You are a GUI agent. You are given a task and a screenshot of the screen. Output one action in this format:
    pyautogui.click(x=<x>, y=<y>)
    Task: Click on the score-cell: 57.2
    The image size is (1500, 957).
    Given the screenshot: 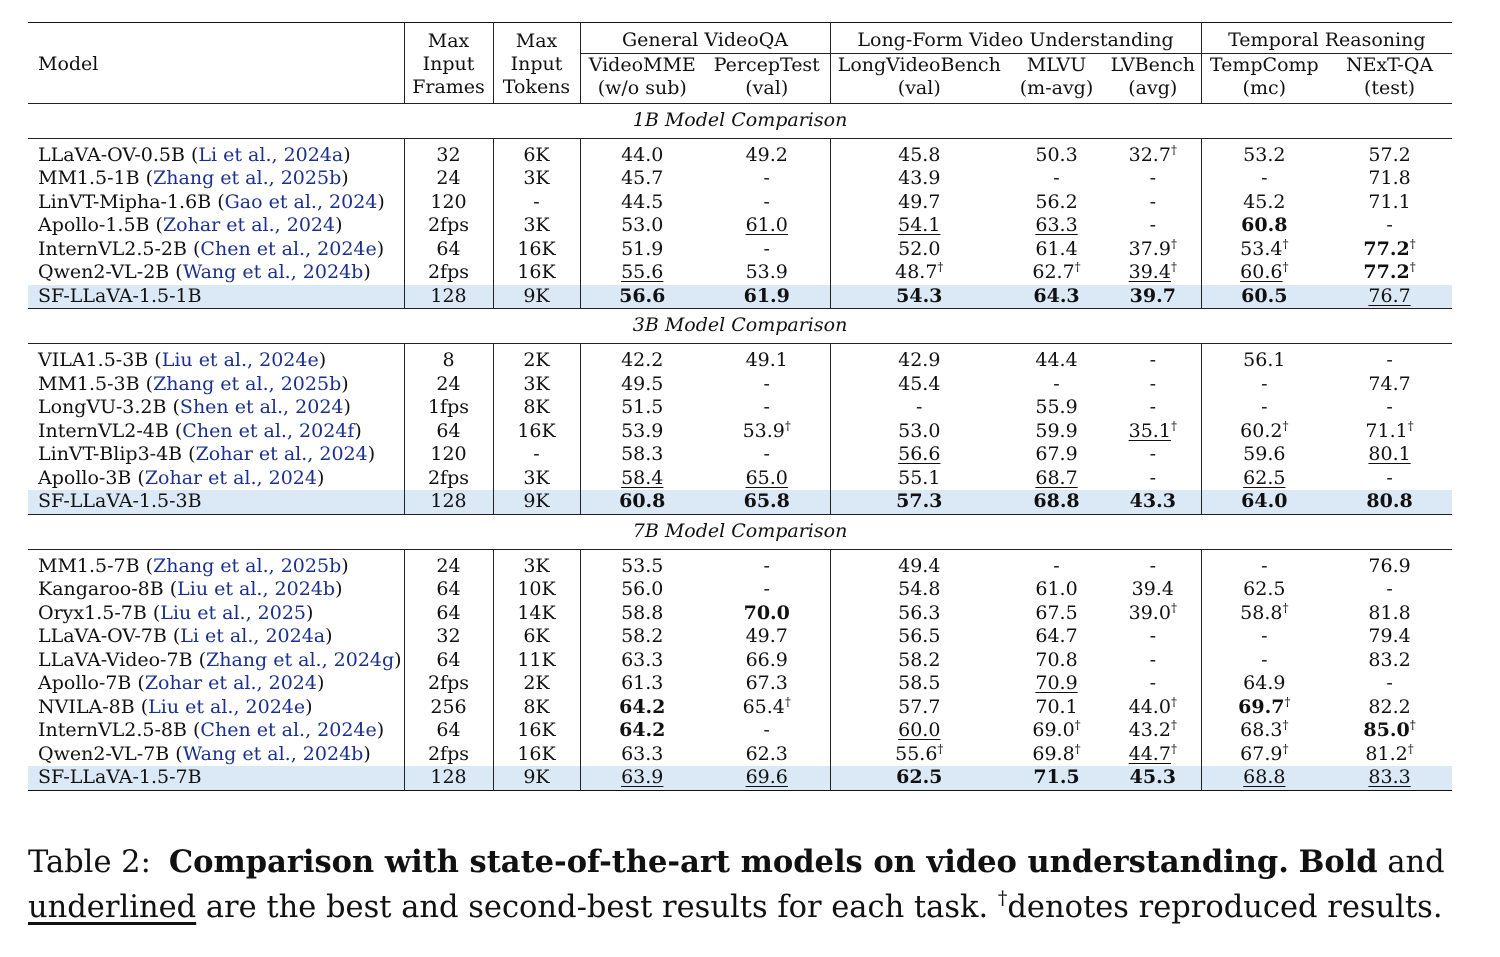 What is the action you would take?
    pyautogui.click(x=1389, y=152)
    